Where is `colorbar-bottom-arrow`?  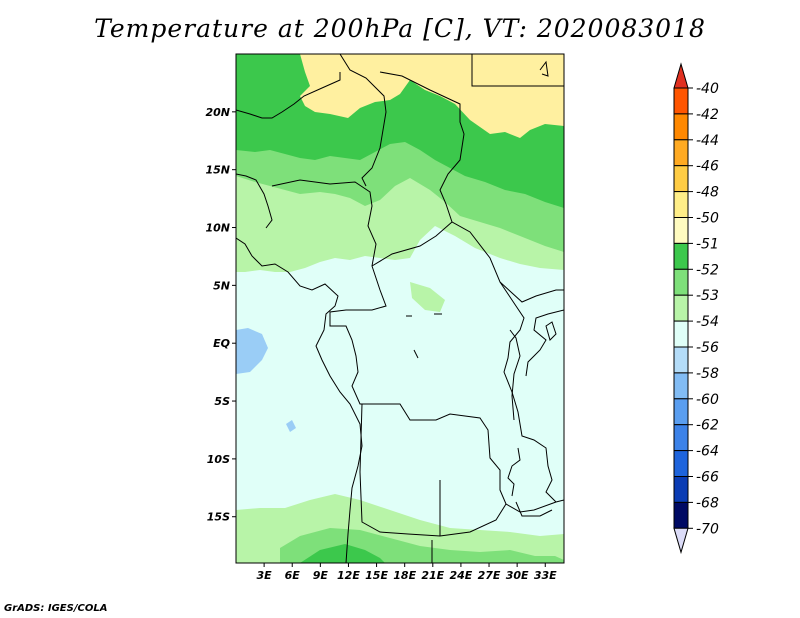 colorbar-bottom-arrow is located at coordinates (681, 541).